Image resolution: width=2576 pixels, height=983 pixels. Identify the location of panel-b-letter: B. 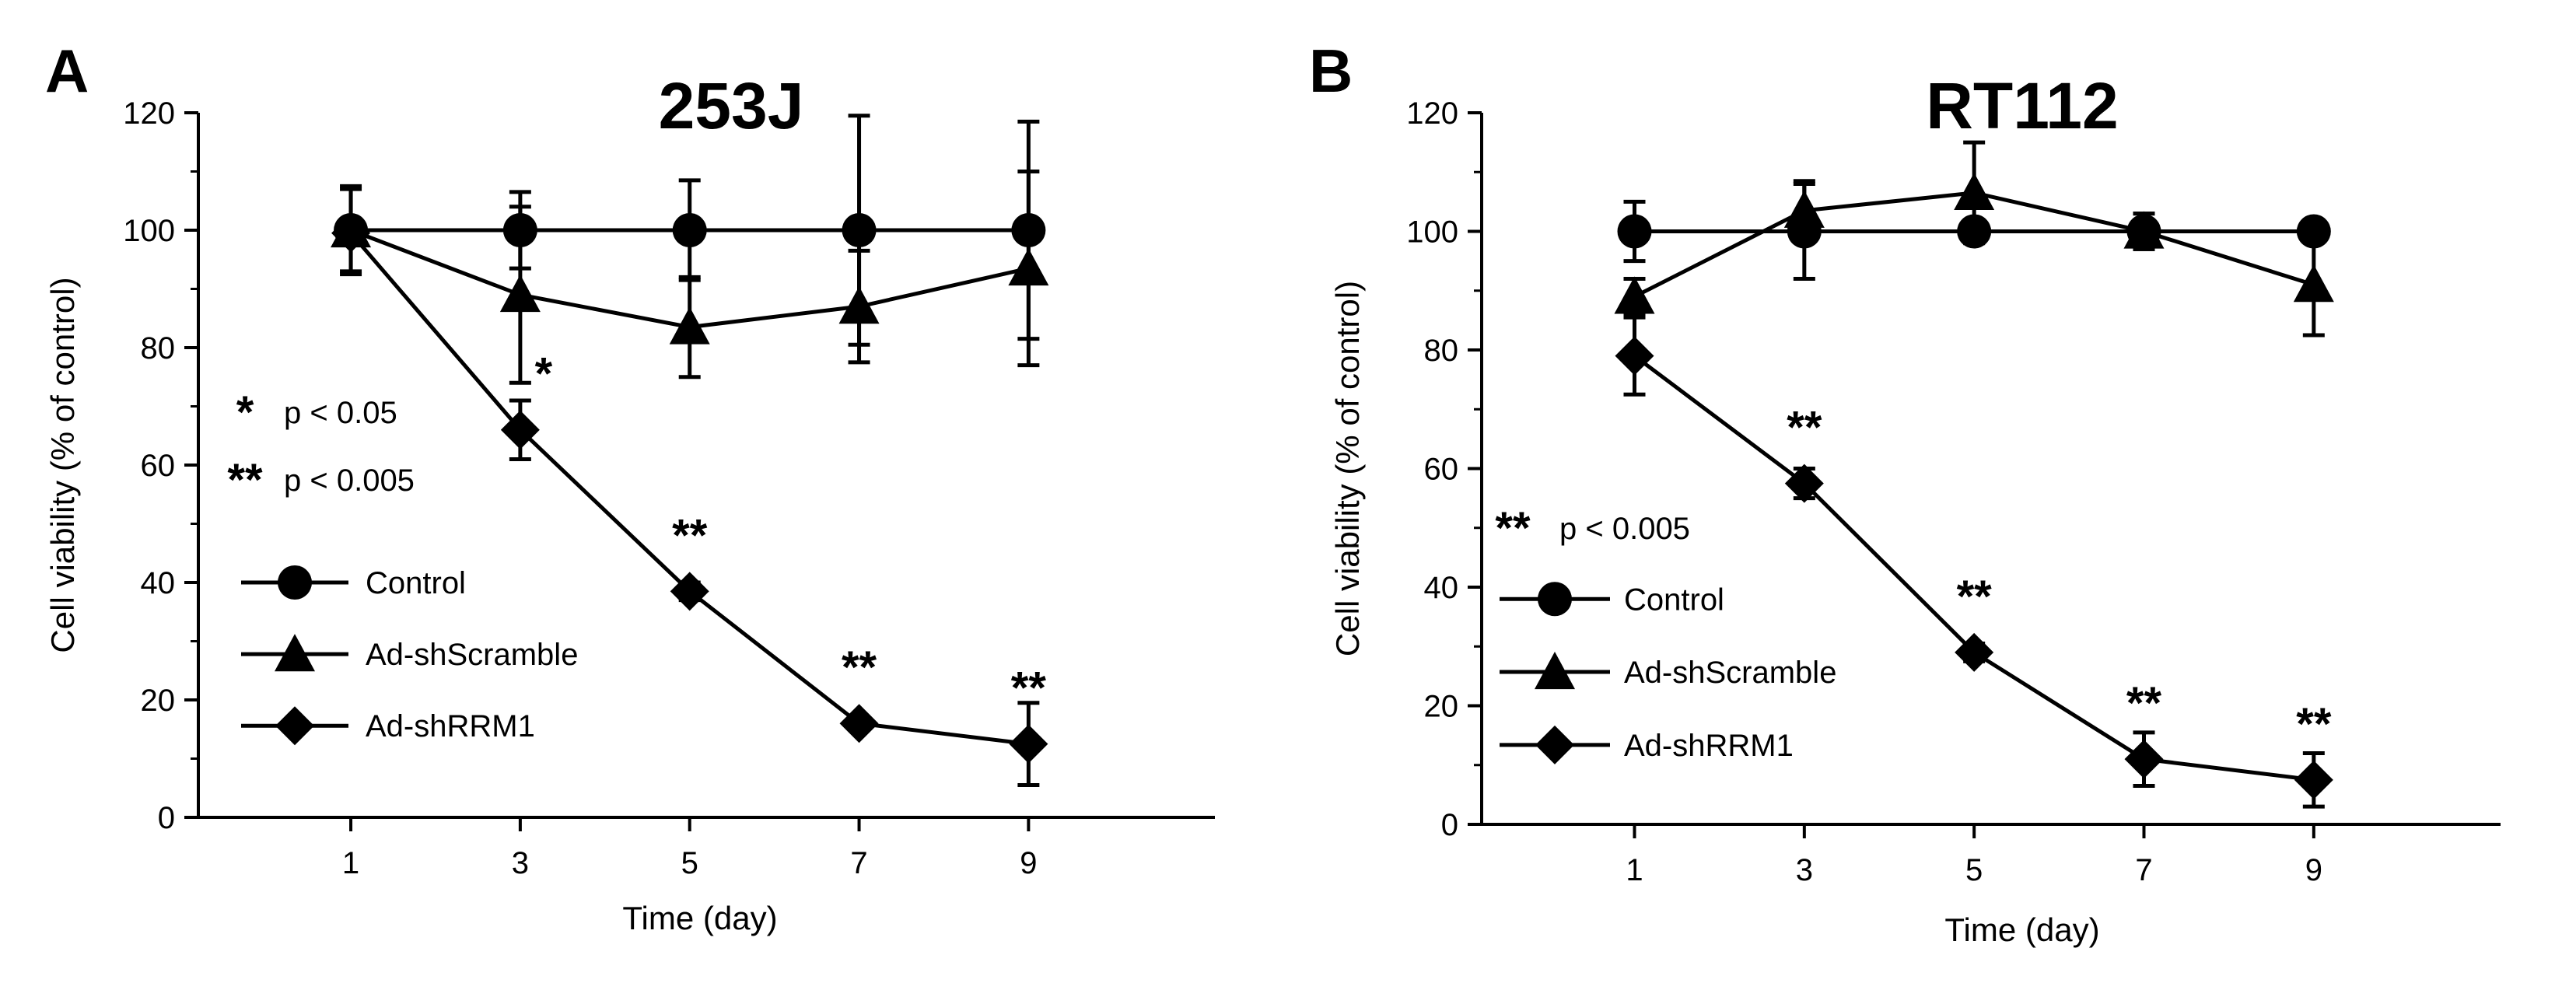
(1331, 71).